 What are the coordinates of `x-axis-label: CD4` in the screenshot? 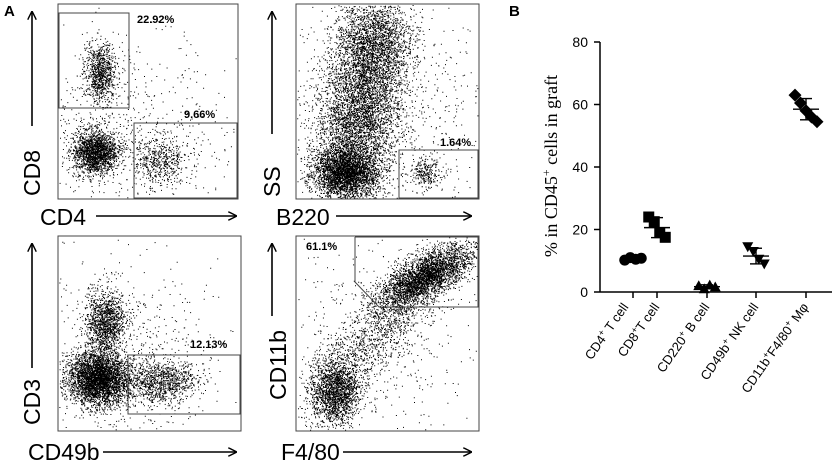 It's located at (63, 217).